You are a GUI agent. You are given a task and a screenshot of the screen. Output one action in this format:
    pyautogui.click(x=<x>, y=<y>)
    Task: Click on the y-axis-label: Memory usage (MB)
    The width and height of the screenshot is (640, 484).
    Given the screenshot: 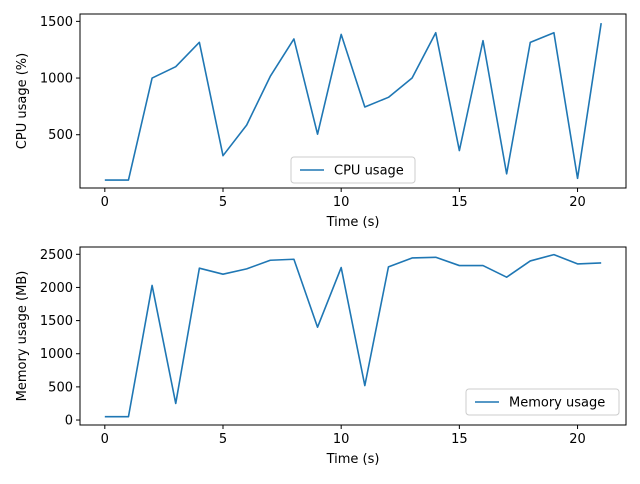 What is the action you would take?
    pyautogui.click(x=22, y=336)
    